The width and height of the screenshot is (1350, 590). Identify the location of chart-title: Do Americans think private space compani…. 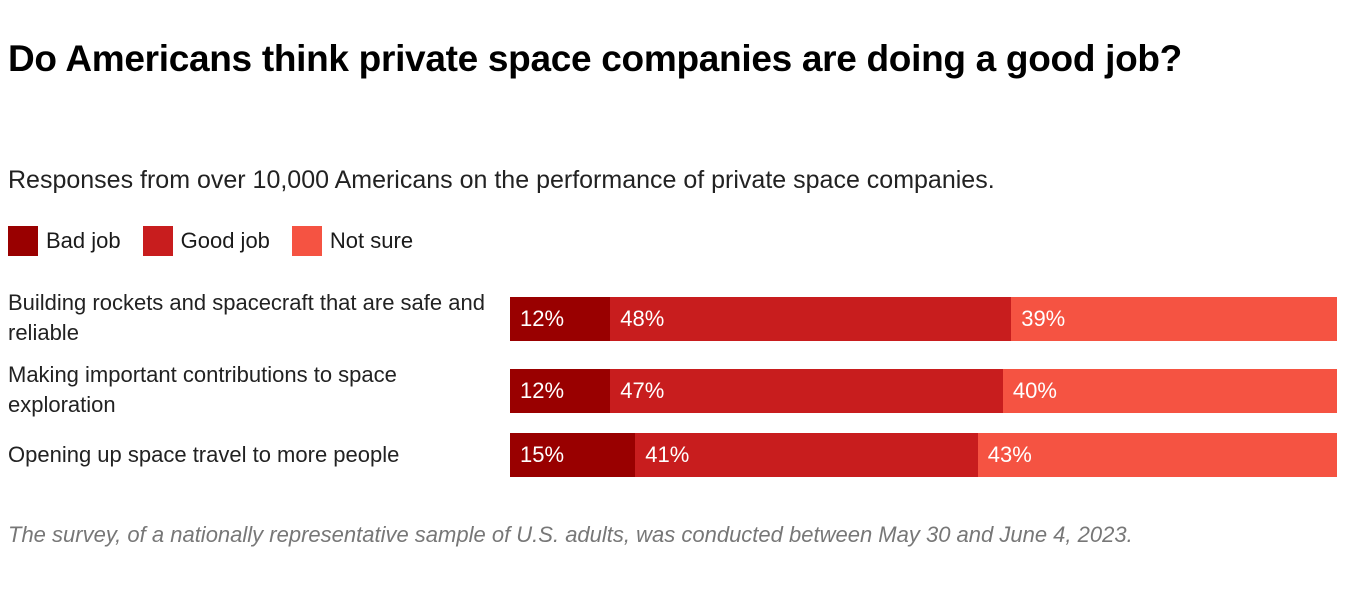
(595, 58).